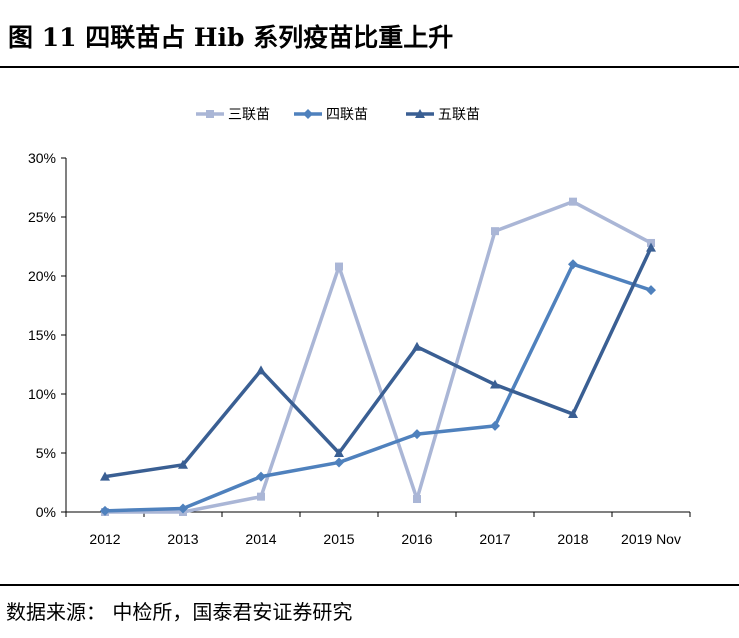 The width and height of the screenshot is (739, 638). What do you see at coordinates (249, 115) in the screenshot?
I see `legend-label: 三联苗` at bounding box center [249, 115].